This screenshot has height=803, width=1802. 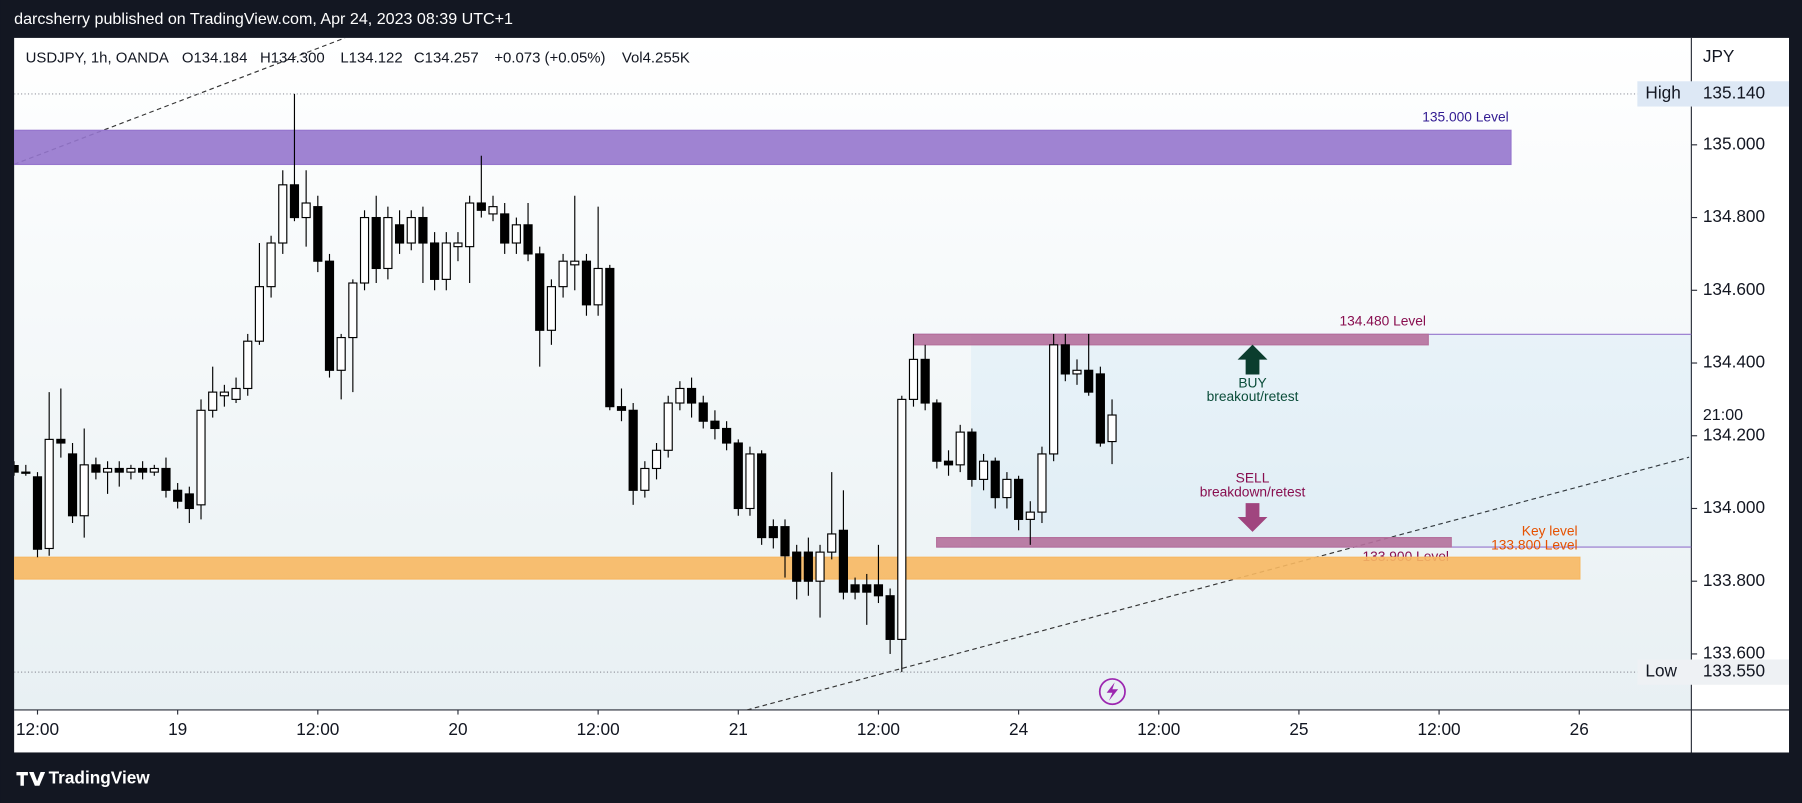 What do you see at coordinates (1734, 92) in the screenshot?
I see `extreme-value: 135.140` at bounding box center [1734, 92].